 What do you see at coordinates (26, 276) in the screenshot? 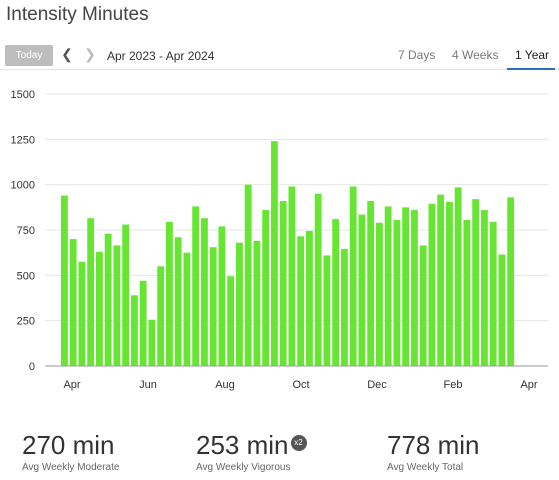
I see `y-tick-label: 500` at bounding box center [26, 276].